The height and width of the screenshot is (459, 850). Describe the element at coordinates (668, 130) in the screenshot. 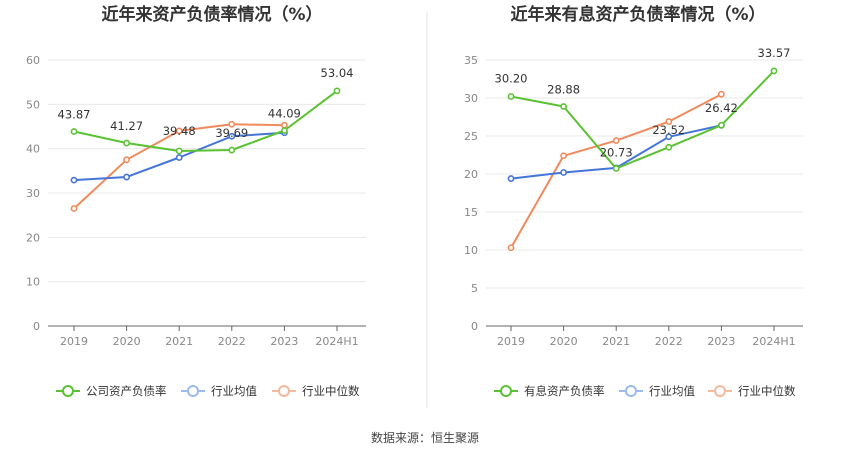

I see `data-label: 23.52` at that location.